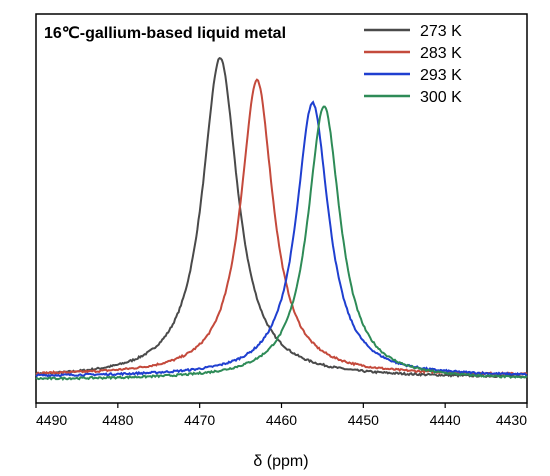 The image size is (550, 476). I want to click on x-axis-ticks: 4490 4480 4470 4460 4450 4440 4430, so click(281, 415).